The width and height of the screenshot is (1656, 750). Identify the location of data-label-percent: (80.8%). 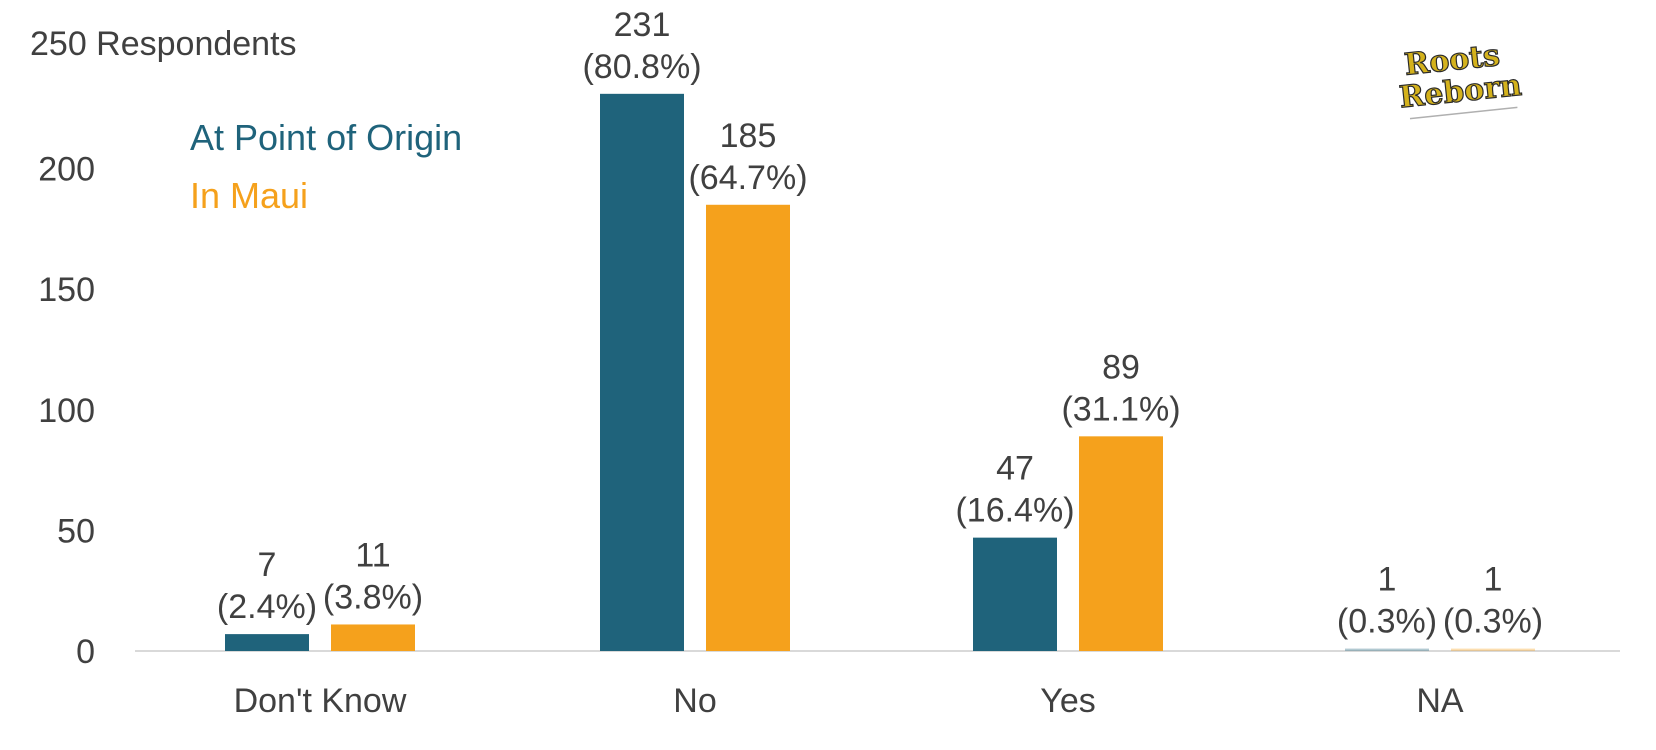
(641, 67).